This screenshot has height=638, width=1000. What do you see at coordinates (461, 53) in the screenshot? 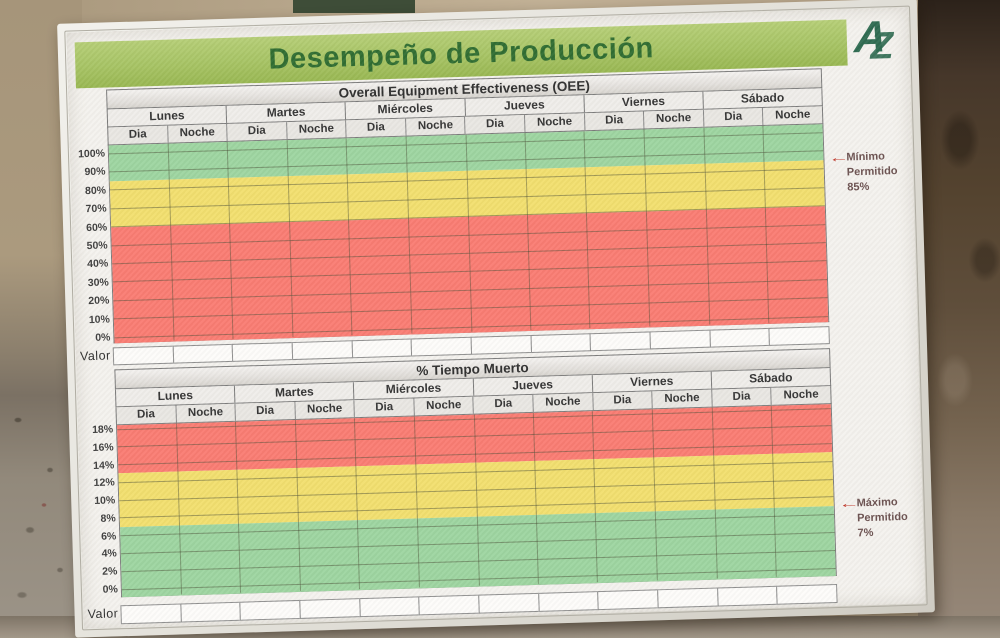
I see `page-title: Desempeño de Producción` at bounding box center [461, 53].